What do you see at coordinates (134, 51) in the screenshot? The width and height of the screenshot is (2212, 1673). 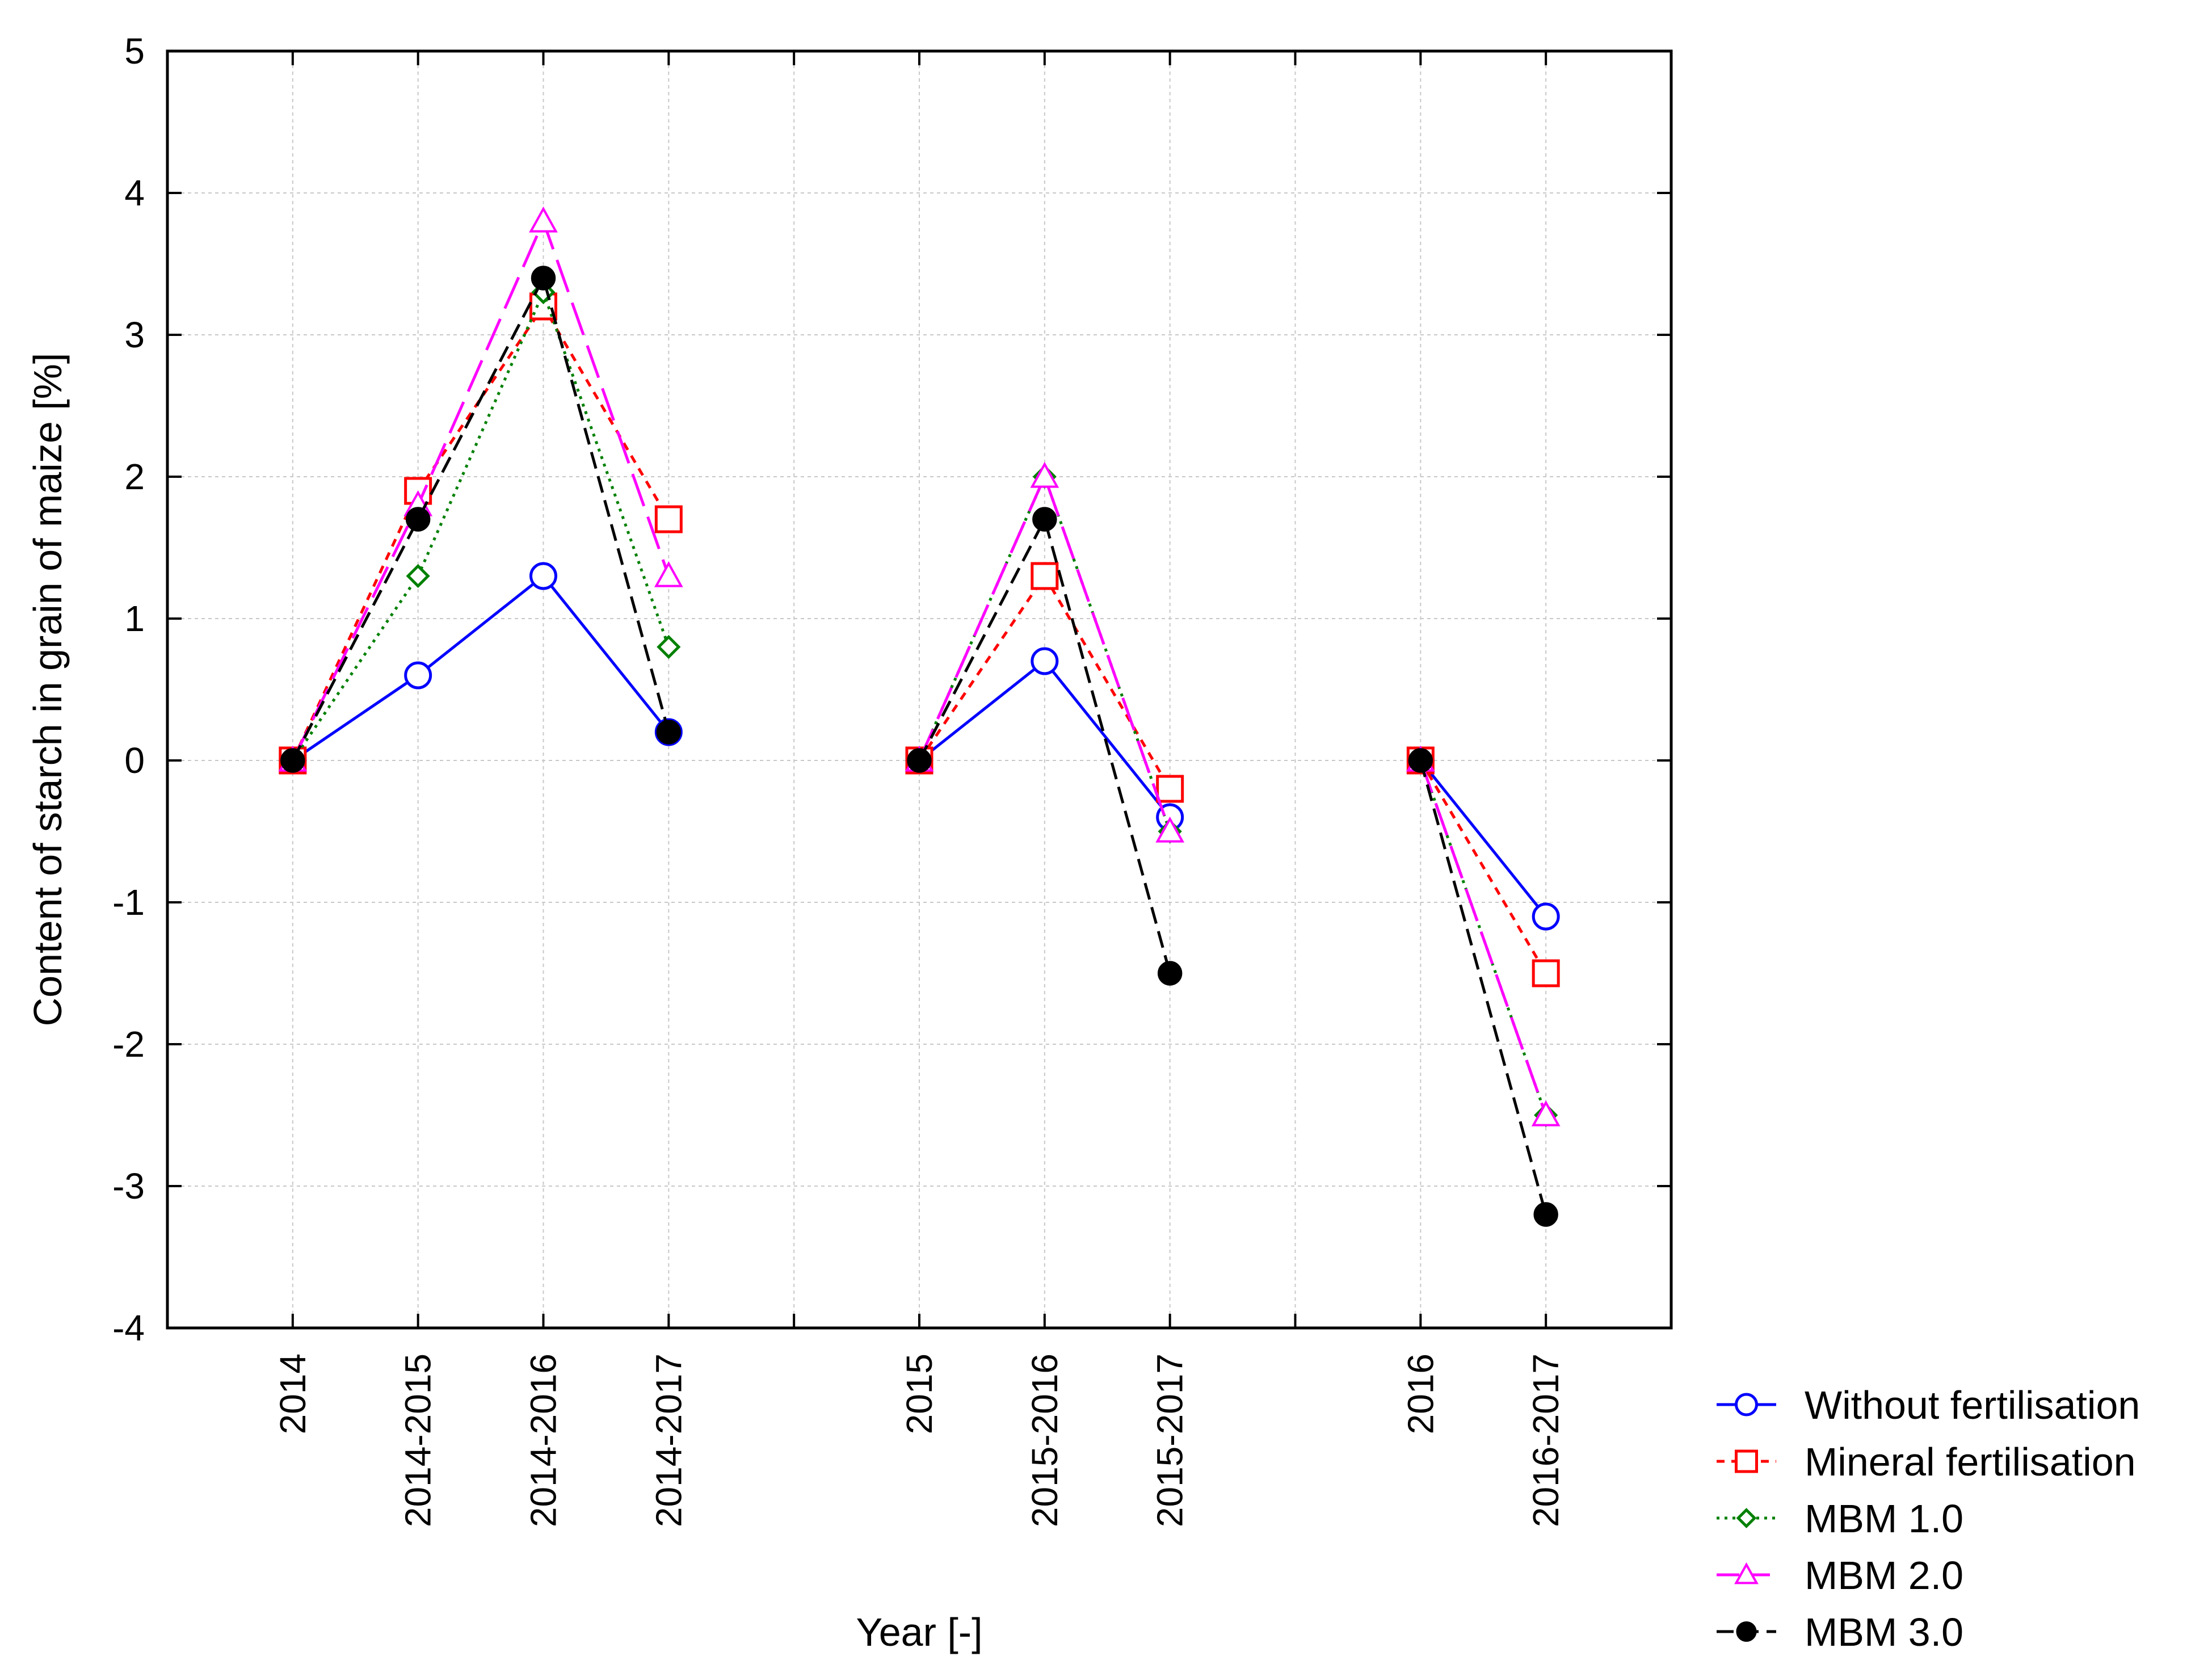 I see `y-tick-label: 5` at bounding box center [134, 51].